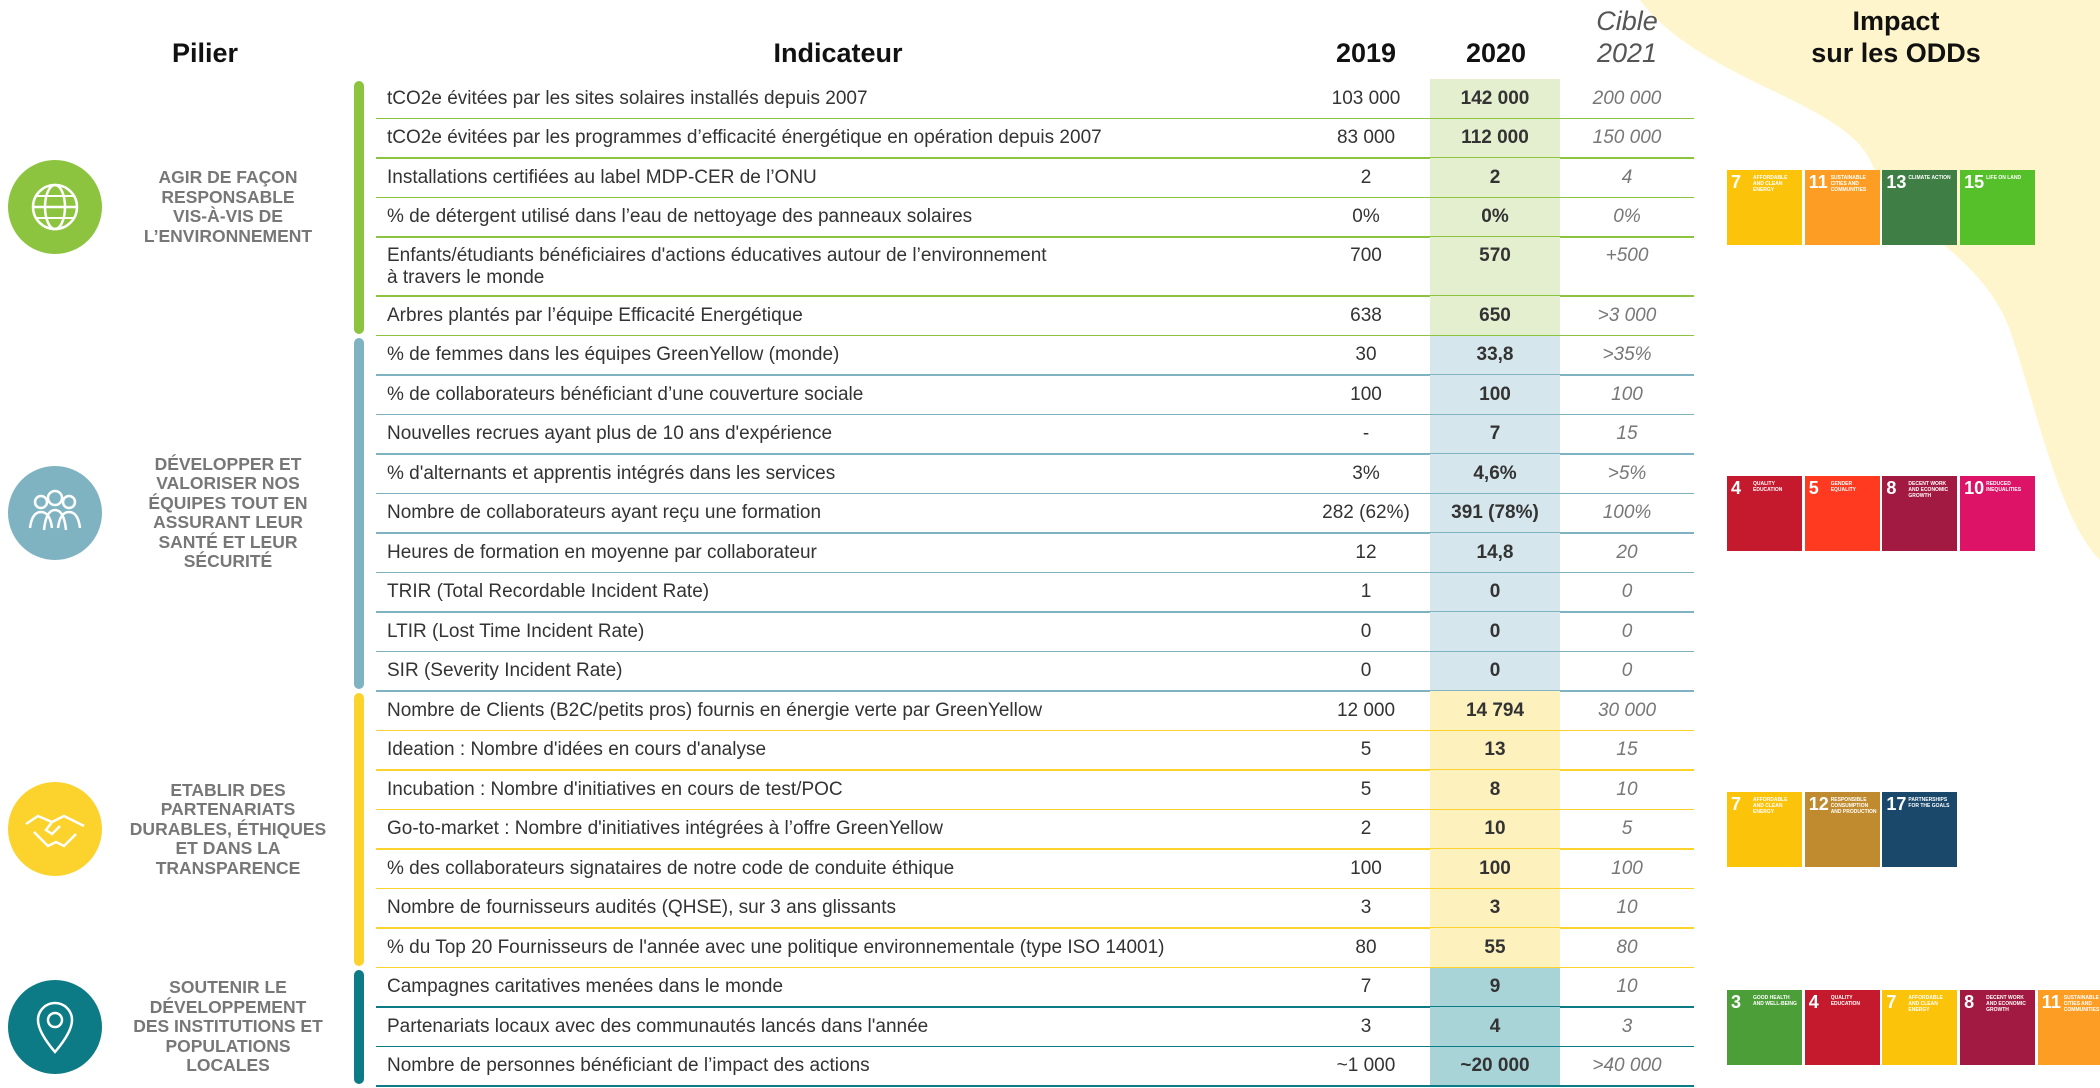  Describe the element at coordinates (505, 671) in the screenshot. I see `indicator-line: SIR (Severity Incident Rate)` at that location.